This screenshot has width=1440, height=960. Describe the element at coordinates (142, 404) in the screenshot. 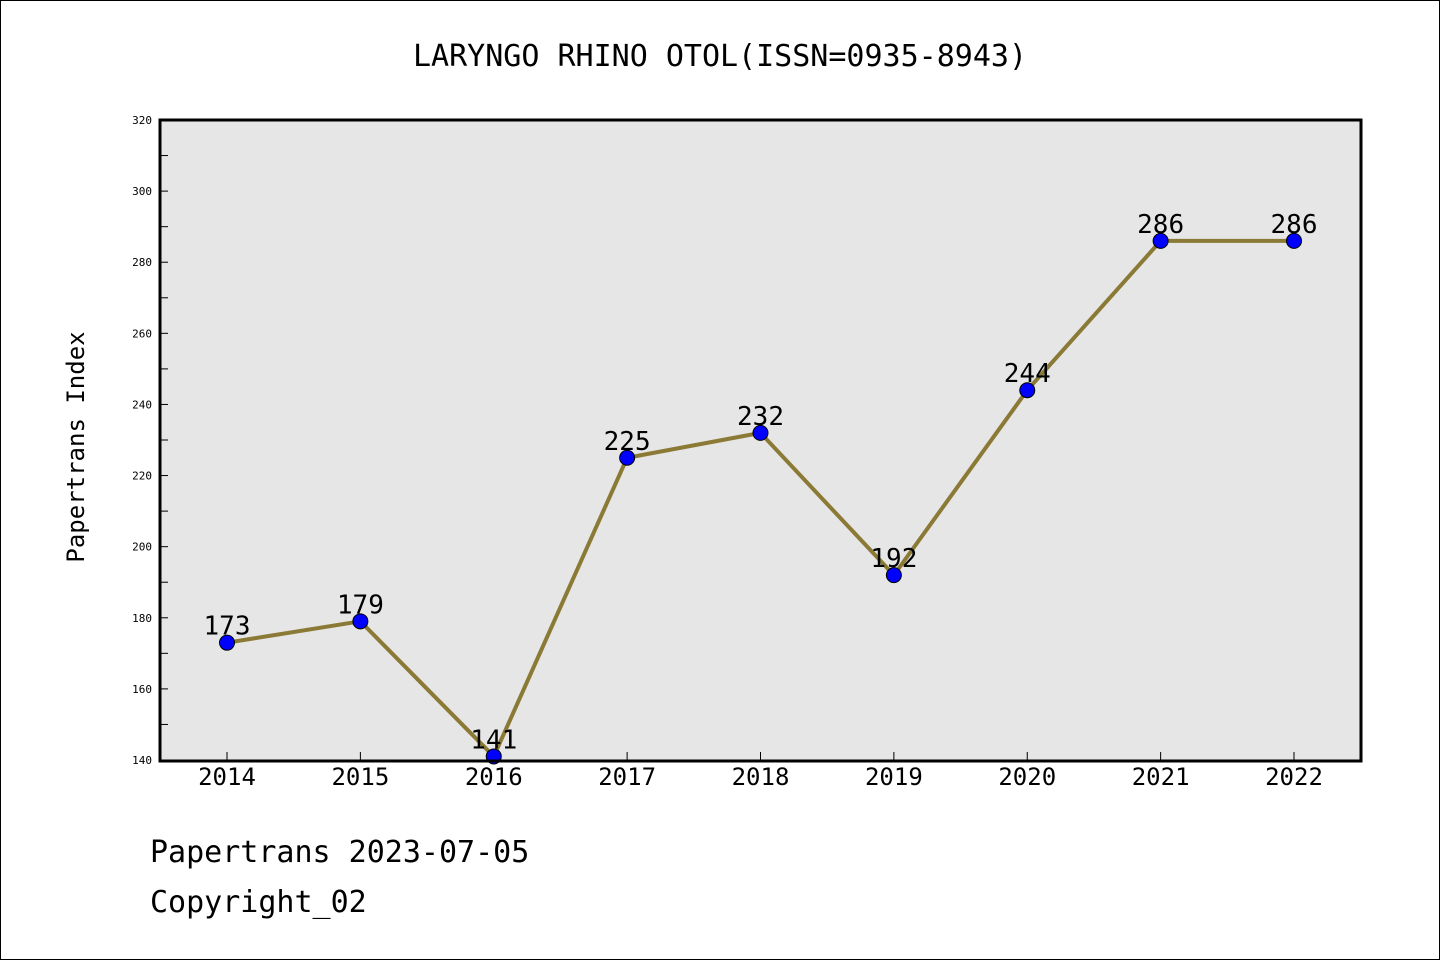

I see `y-tick-label: 240` at that location.